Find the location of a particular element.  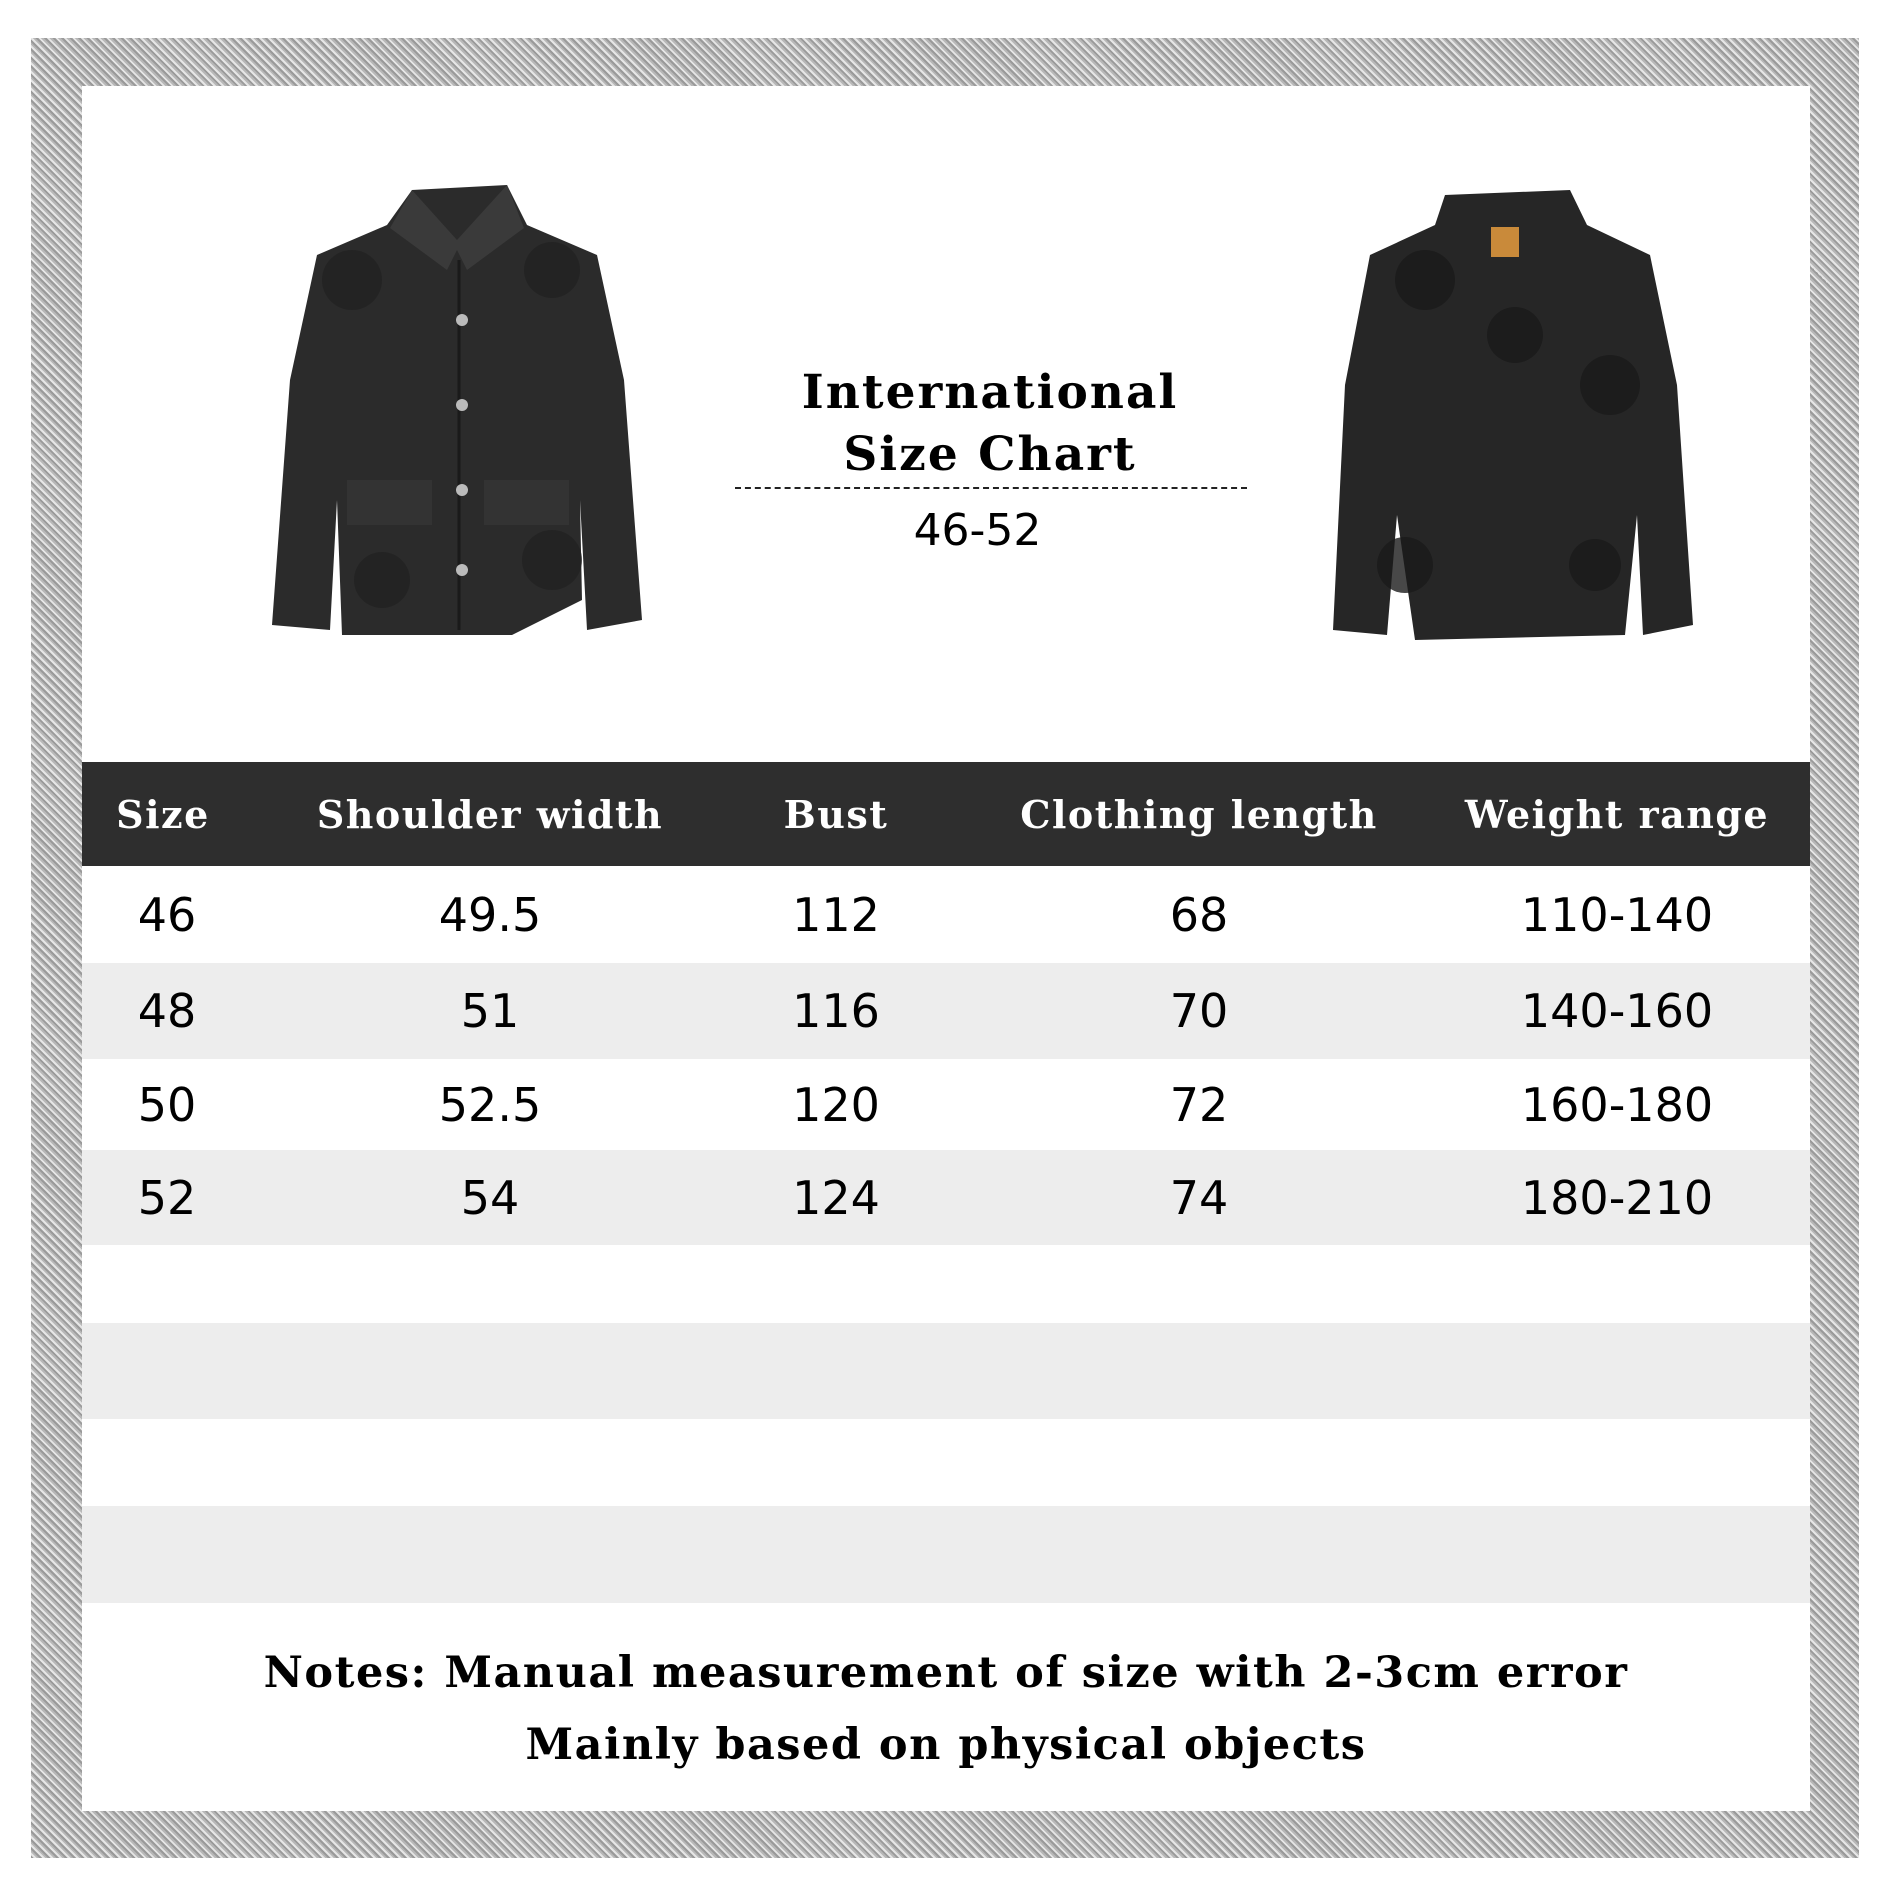

cell-size: 50 is located at coordinates (167, 1104).